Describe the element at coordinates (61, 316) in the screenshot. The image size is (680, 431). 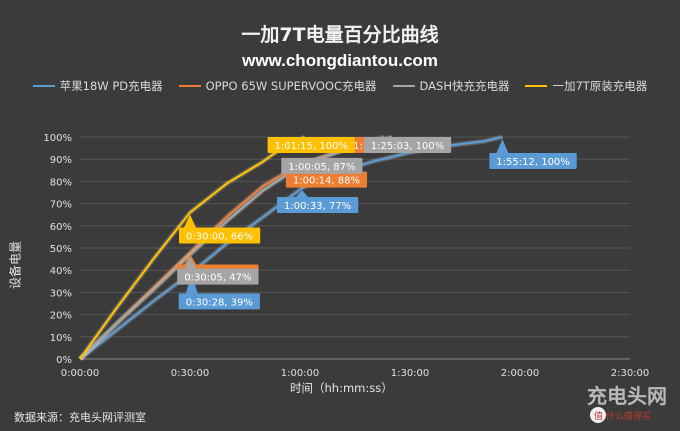
I see `y-tick-label: 20%` at that location.